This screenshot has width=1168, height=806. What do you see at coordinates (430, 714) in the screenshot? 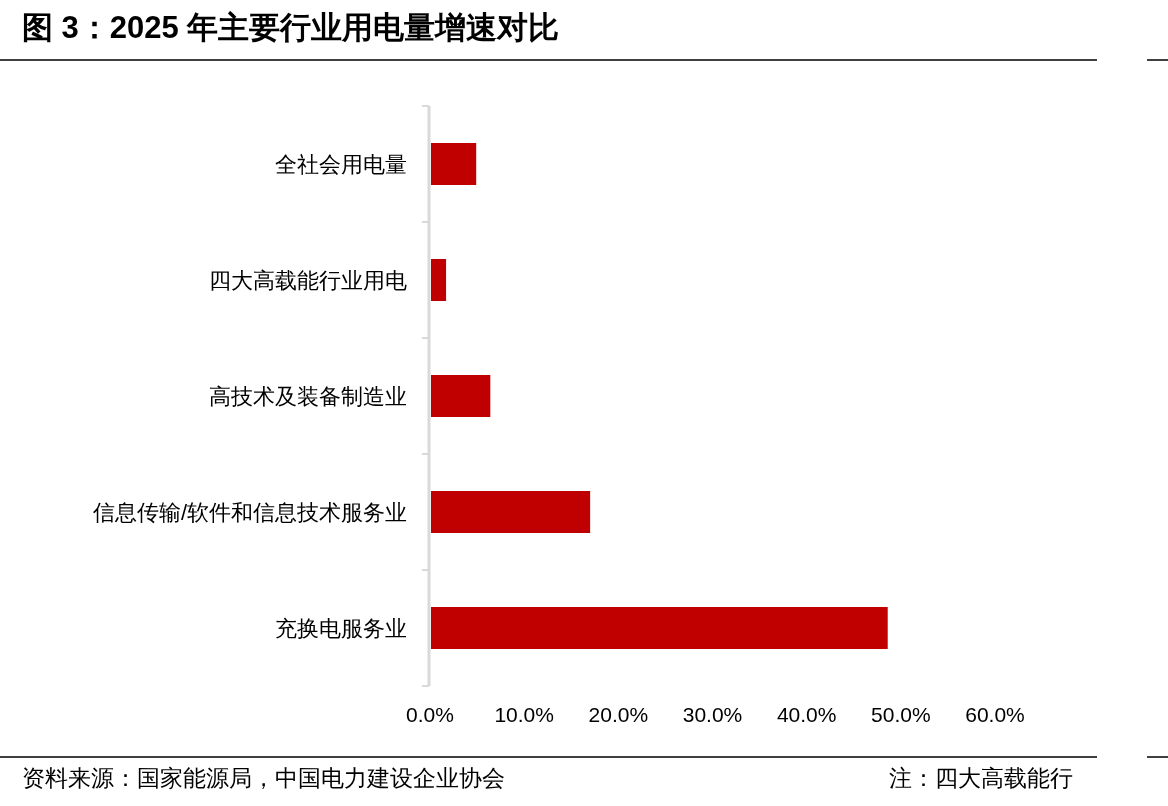
I see `x-tick-label: 0.0%` at bounding box center [430, 714].